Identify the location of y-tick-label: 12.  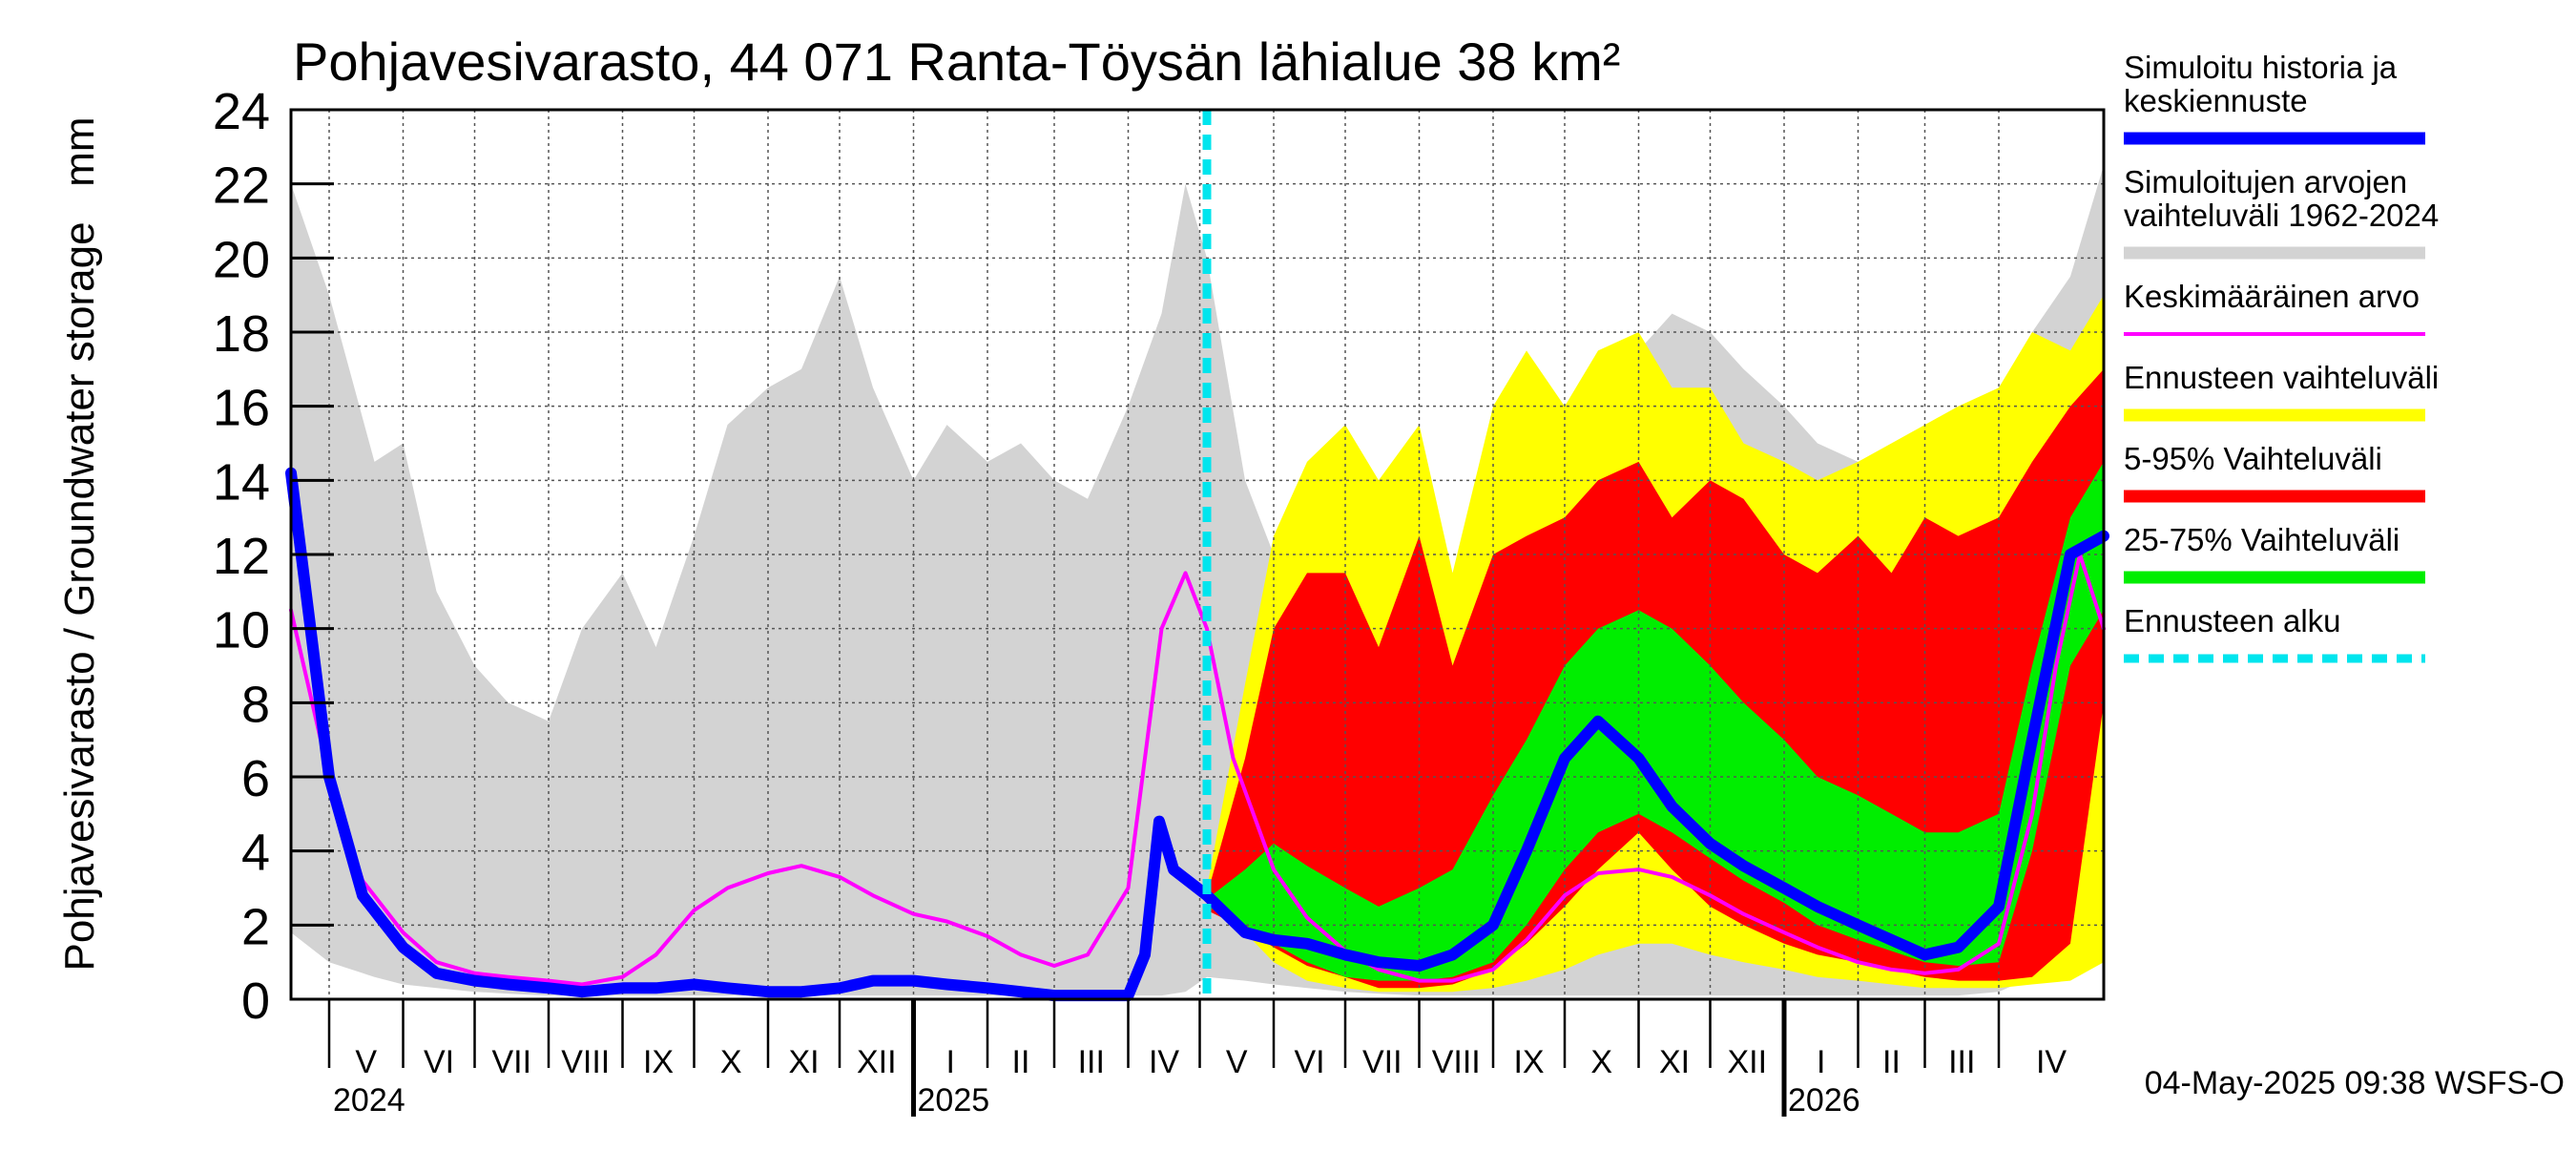
(241, 556).